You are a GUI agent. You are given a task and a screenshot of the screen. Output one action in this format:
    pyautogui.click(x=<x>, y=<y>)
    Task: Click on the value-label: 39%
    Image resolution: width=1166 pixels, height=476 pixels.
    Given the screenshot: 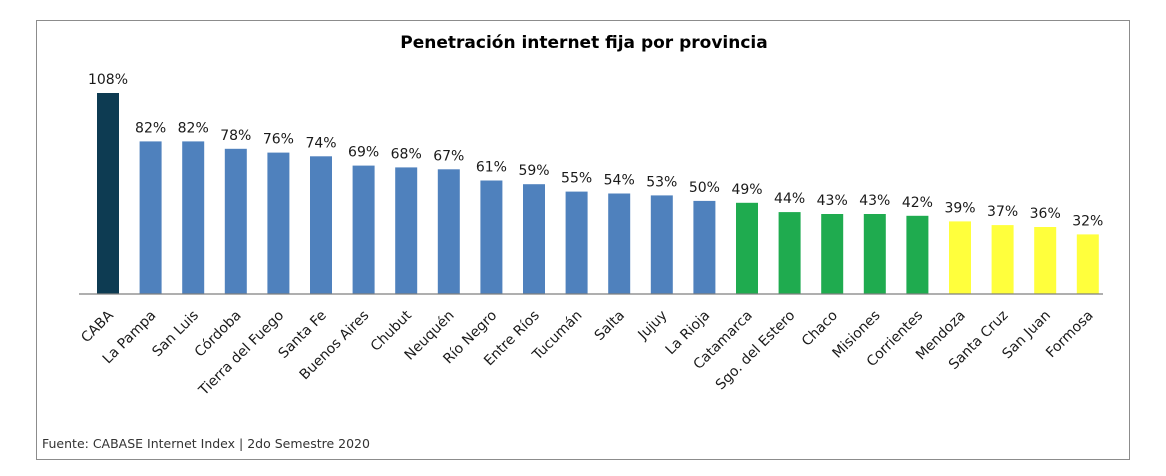 What is the action you would take?
    pyautogui.click(x=959, y=208)
    